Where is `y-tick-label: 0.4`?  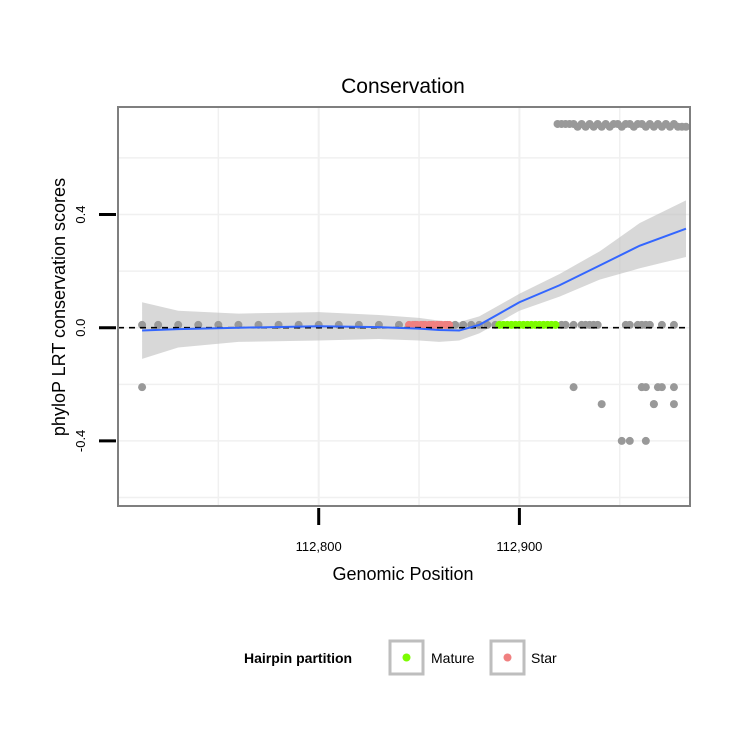 y-tick-label: 0.4 is located at coordinates (80, 214).